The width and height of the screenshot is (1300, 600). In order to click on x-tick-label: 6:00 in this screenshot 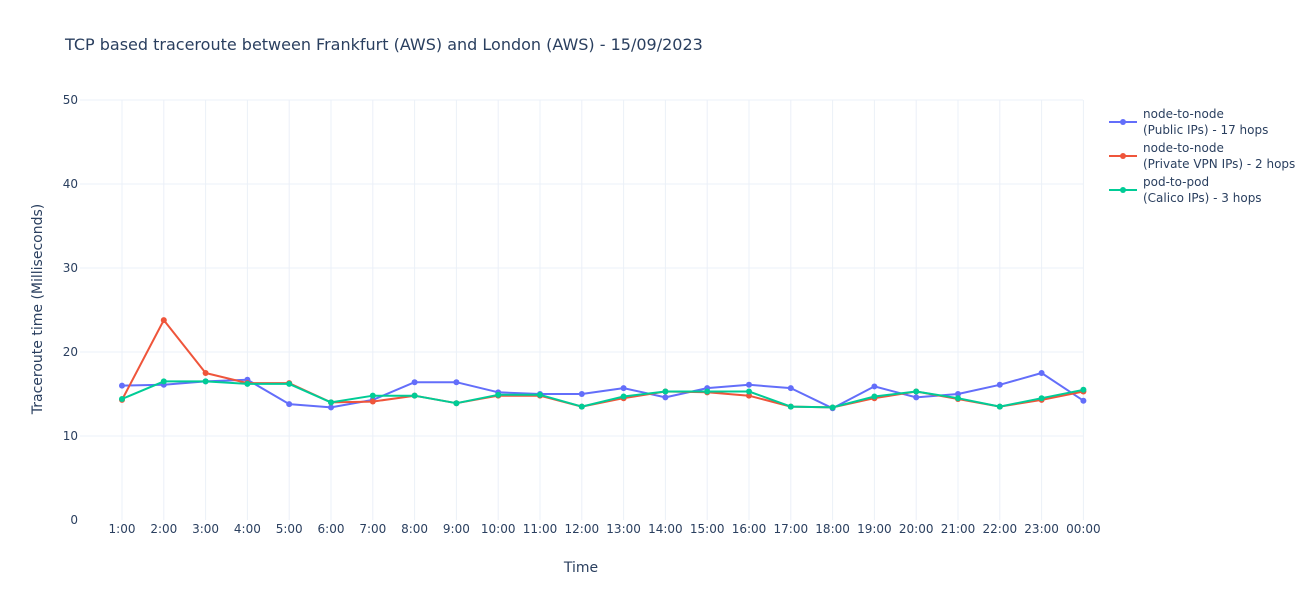, I will do `click(331, 529)`.